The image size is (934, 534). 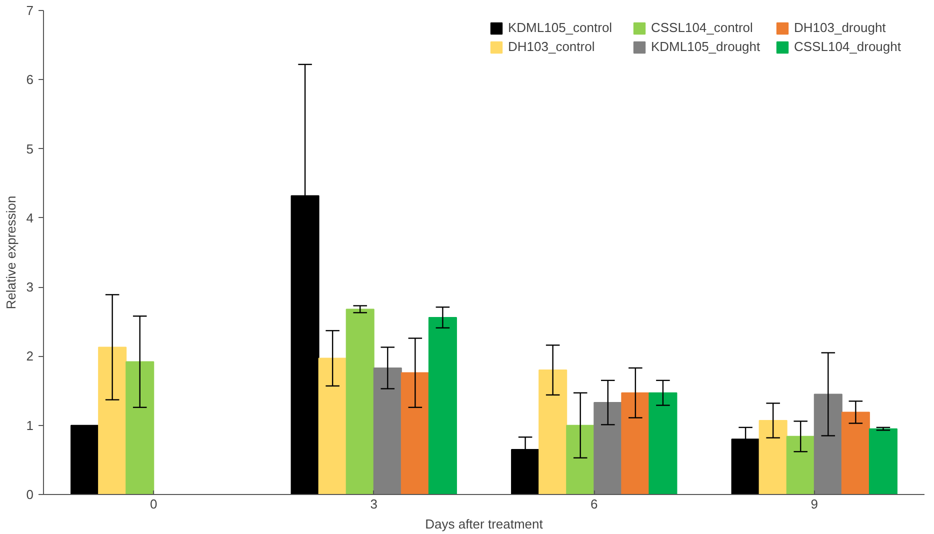 What do you see at coordinates (840, 27) in the screenshot?
I see `legend-label: DH103_drought` at bounding box center [840, 27].